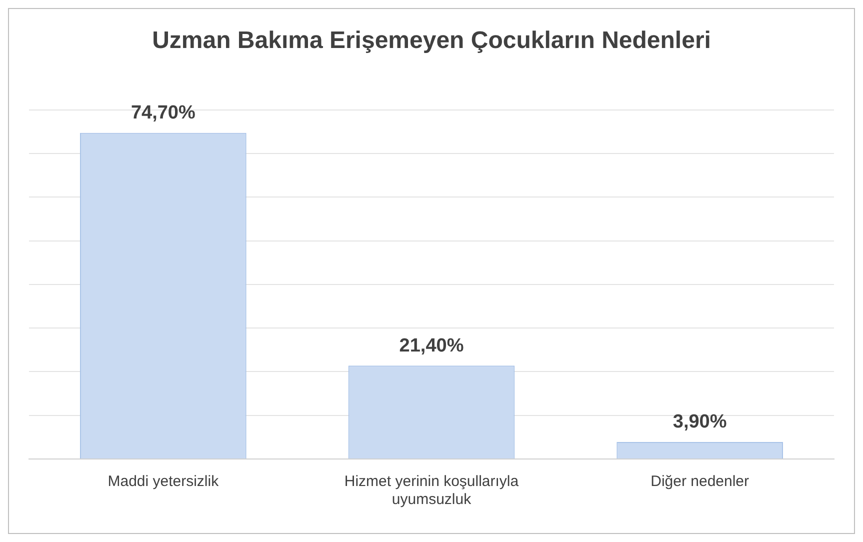 The width and height of the screenshot is (863, 542). What do you see at coordinates (431, 345) in the screenshot?
I see `data-label: 21,40%` at bounding box center [431, 345].